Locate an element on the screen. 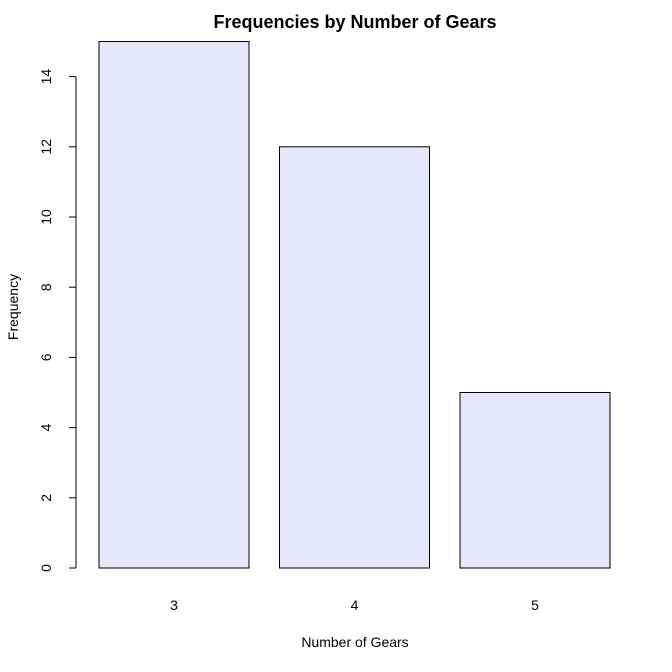  y-tick-label-10: 10 is located at coordinates (46, 217).